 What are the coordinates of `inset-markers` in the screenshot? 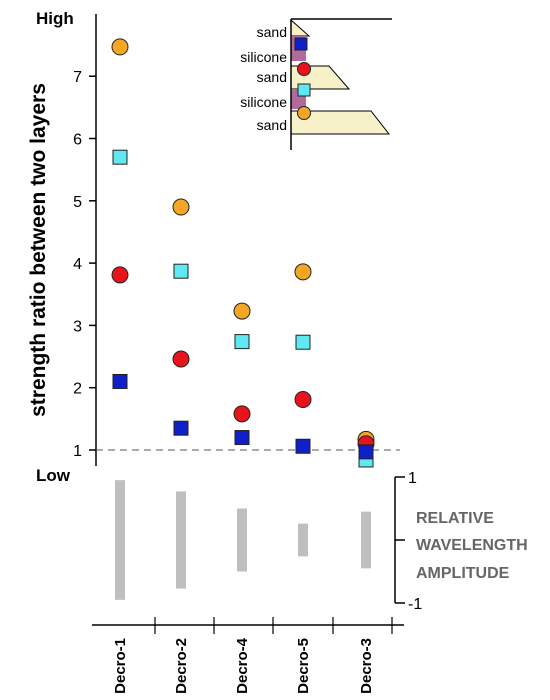 It's located at (302, 78).